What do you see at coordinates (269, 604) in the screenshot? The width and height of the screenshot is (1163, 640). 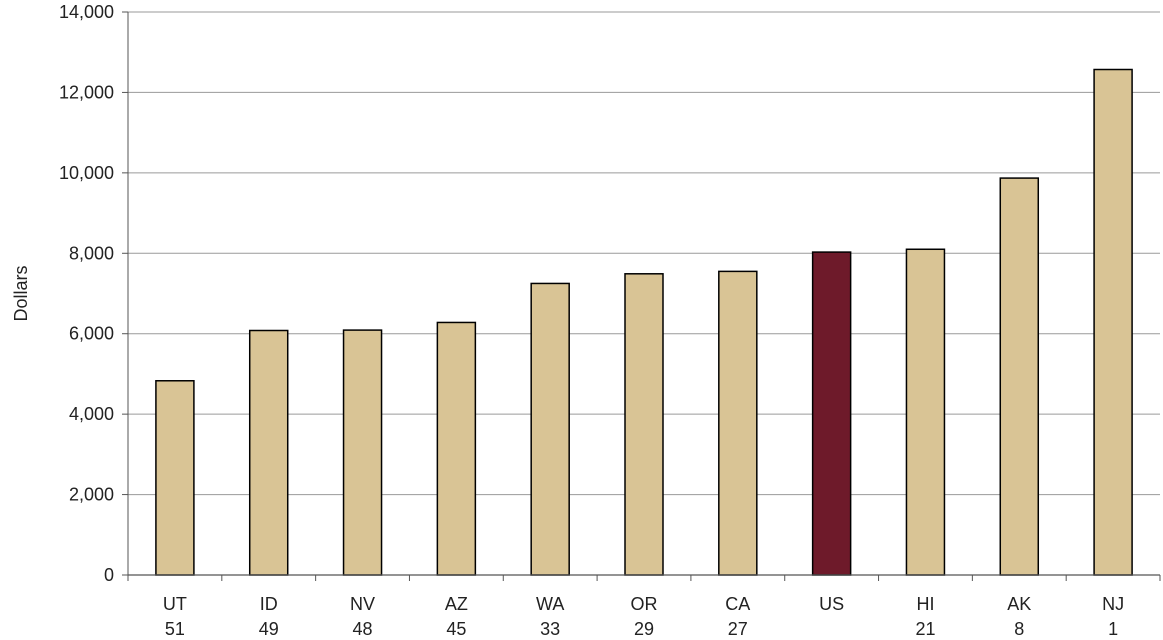 I see `x-tick-label: ID` at bounding box center [269, 604].